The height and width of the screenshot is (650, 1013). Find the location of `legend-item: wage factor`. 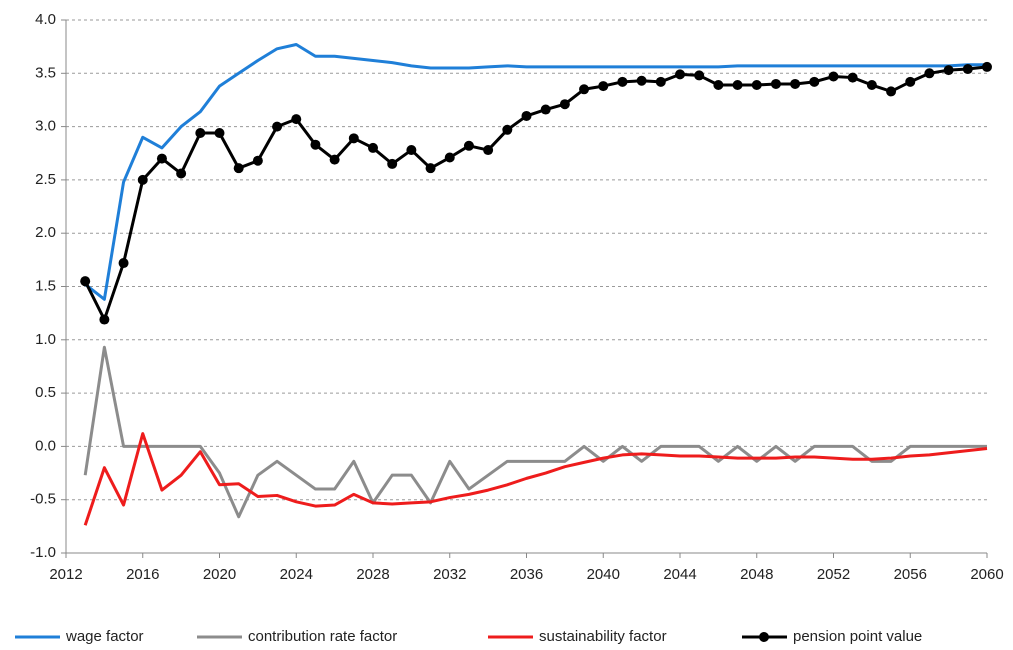

legend-item: wage factor is located at coordinates (79, 636).